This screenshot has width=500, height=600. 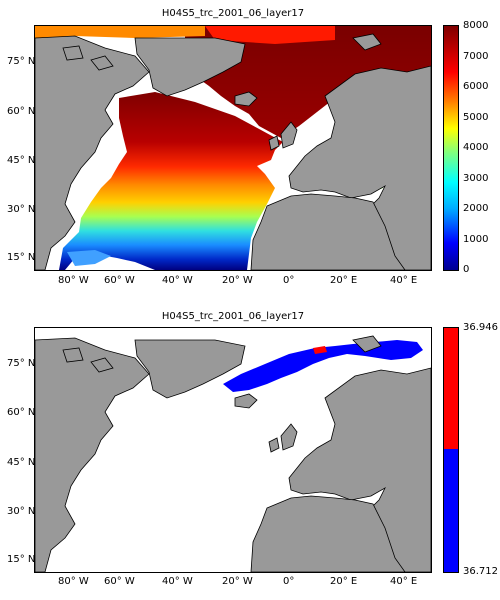 I want to click on bottom-lat-label-60: 60° N, so click(x=21, y=412).